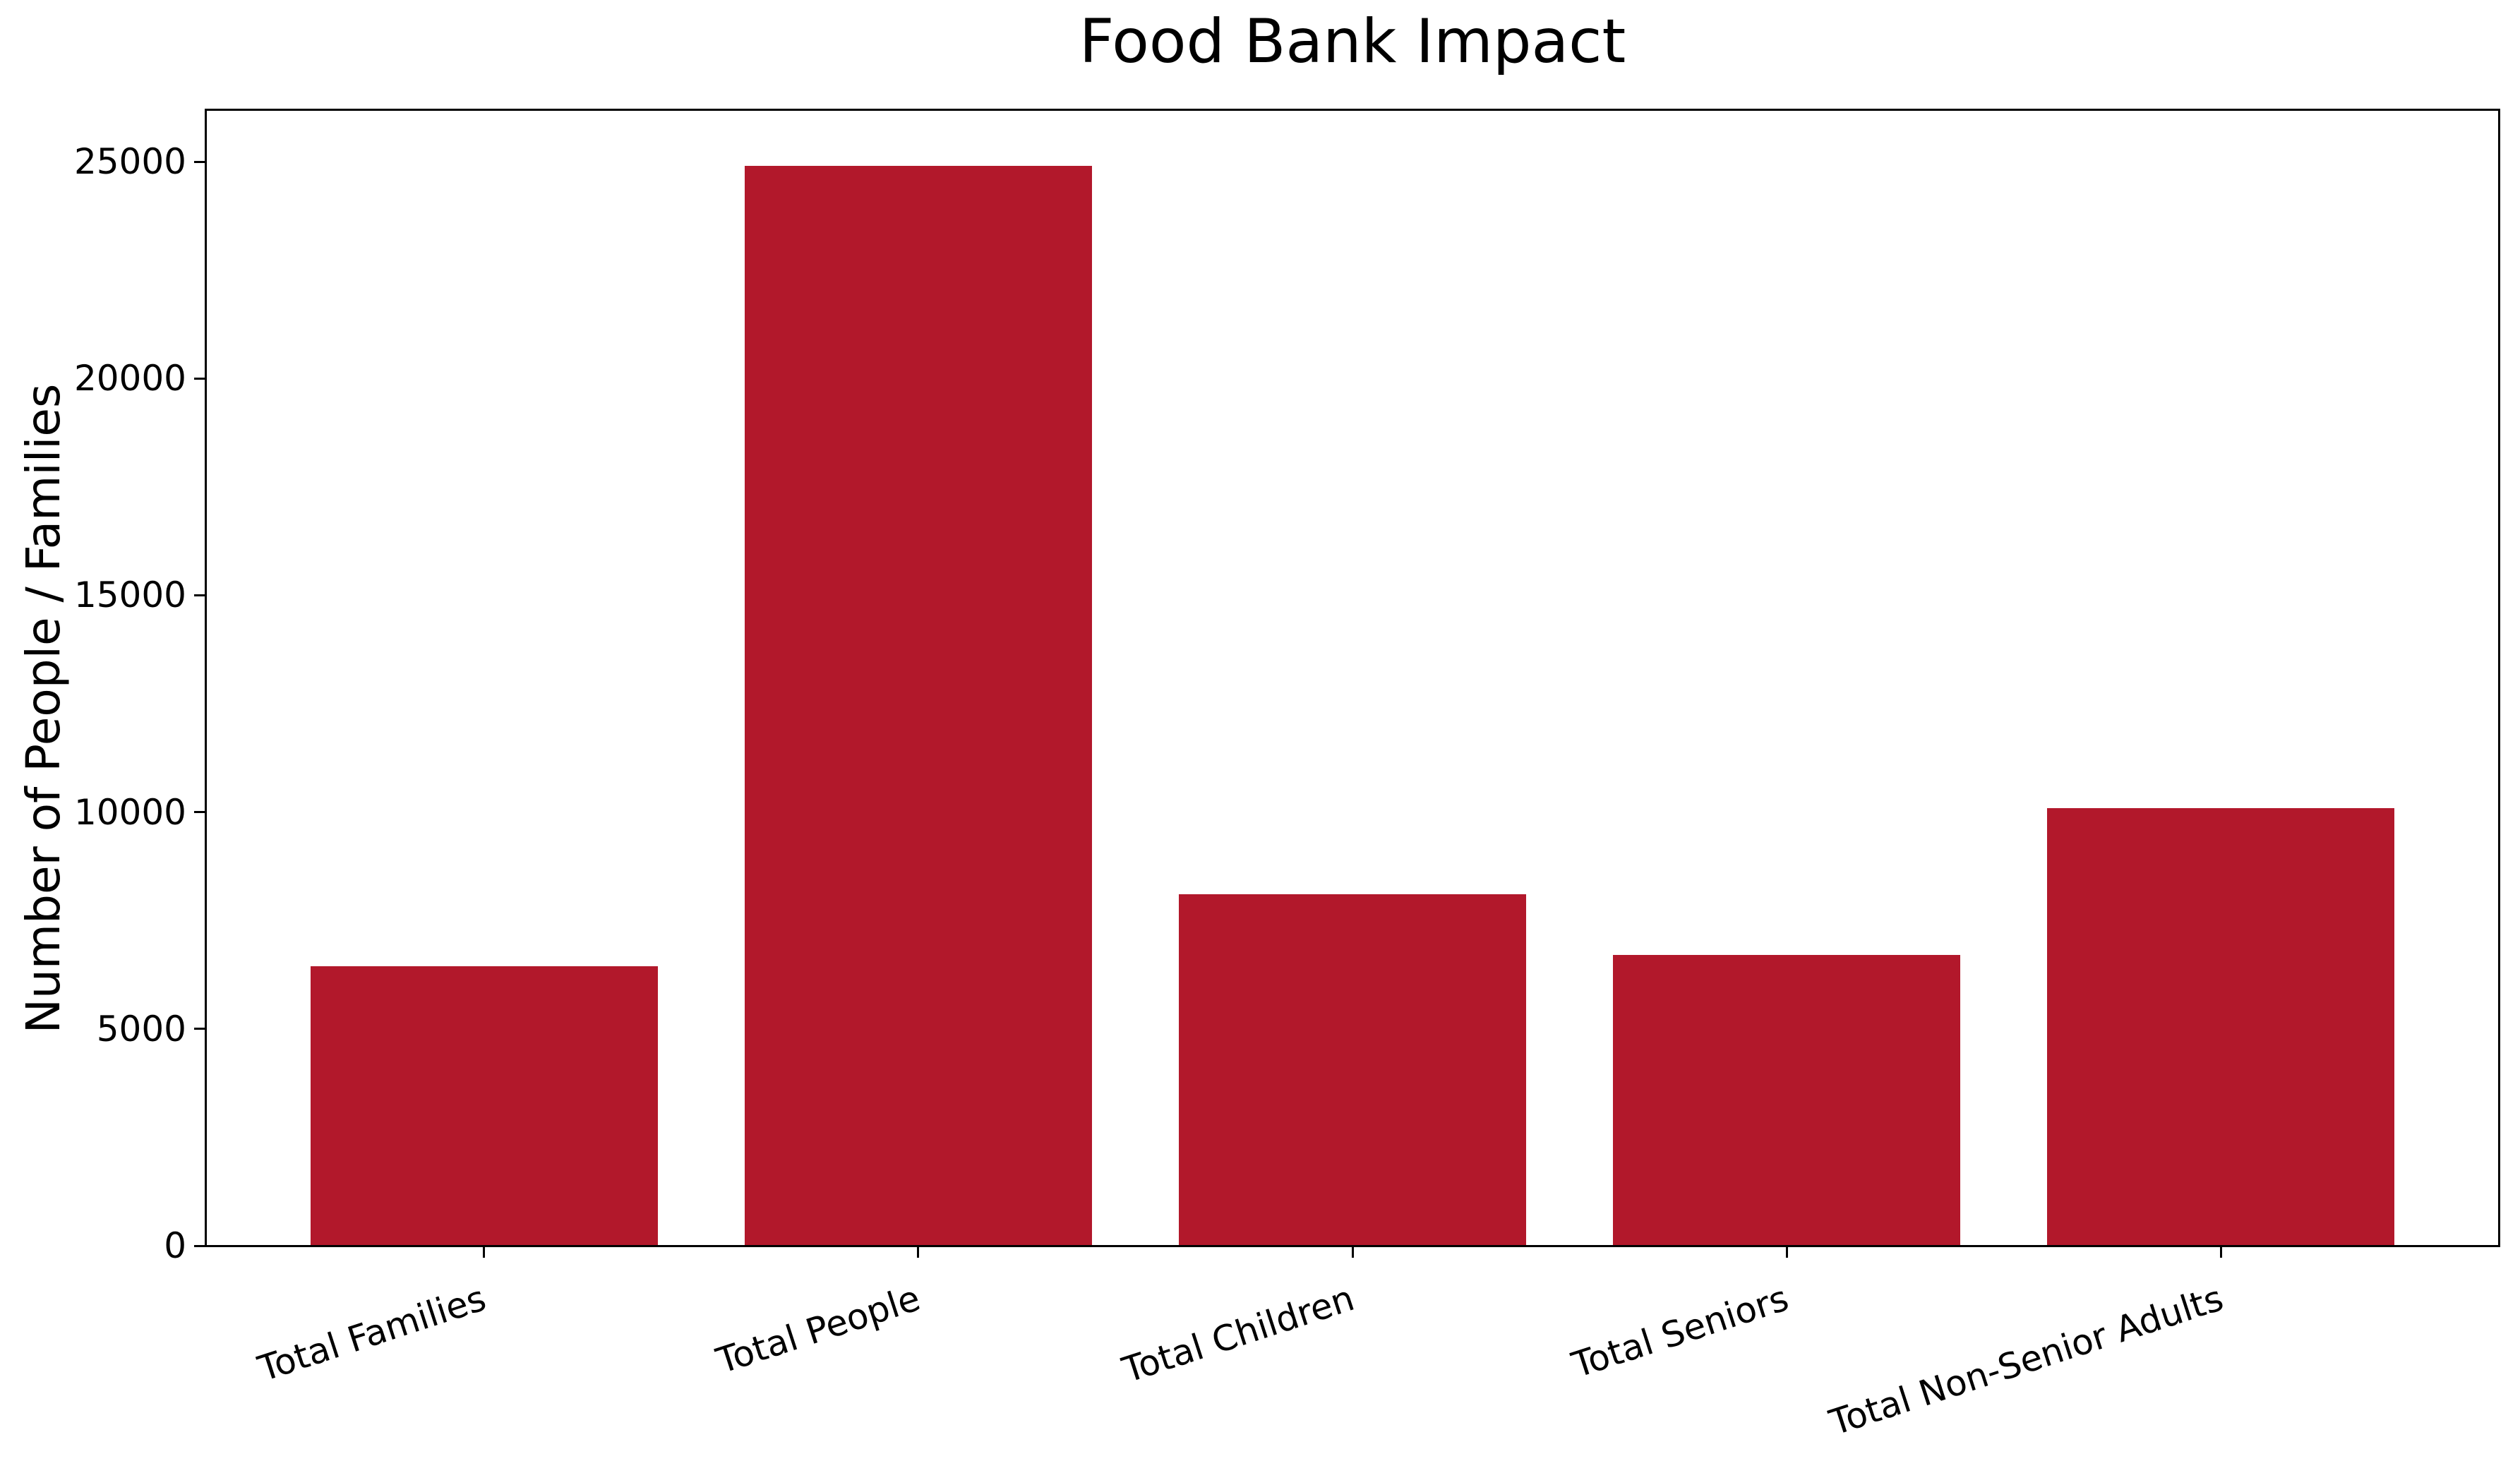 This screenshot has height=1461, width=2520. I want to click on bar-total-non-senior-adults, so click(2221, 1026).